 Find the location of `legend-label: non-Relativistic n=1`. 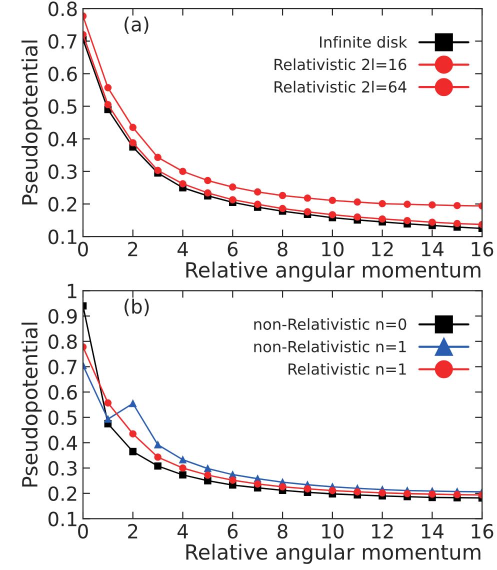

legend-label: non-Relativistic n=1 is located at coordinates (330, 346).